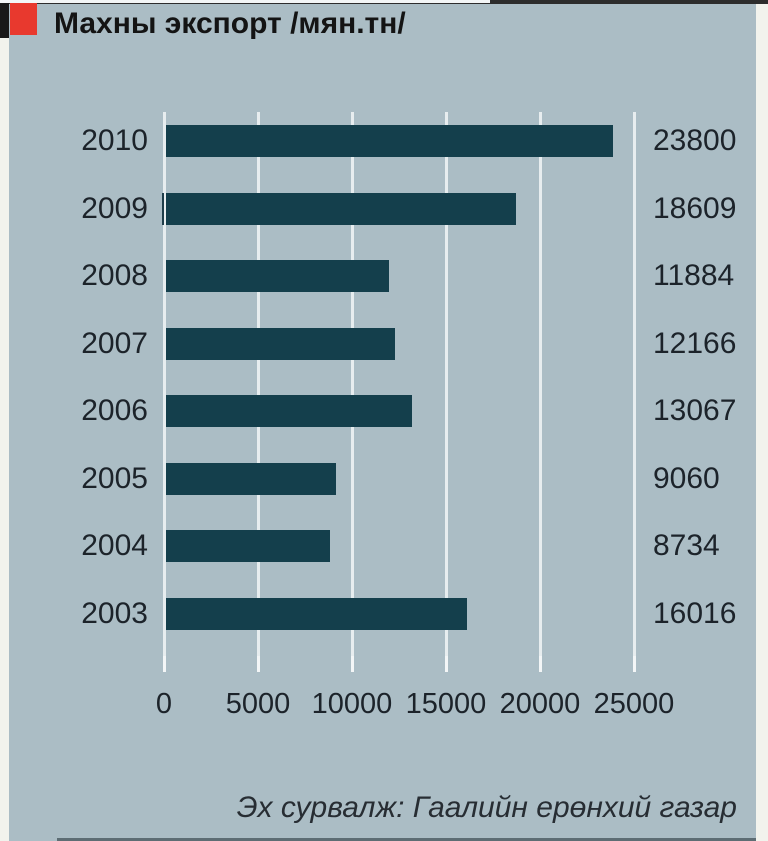  Describe the element at coordinates (540, 704) in the screenshot. I see `axis-tick-label: 20000` at that location.